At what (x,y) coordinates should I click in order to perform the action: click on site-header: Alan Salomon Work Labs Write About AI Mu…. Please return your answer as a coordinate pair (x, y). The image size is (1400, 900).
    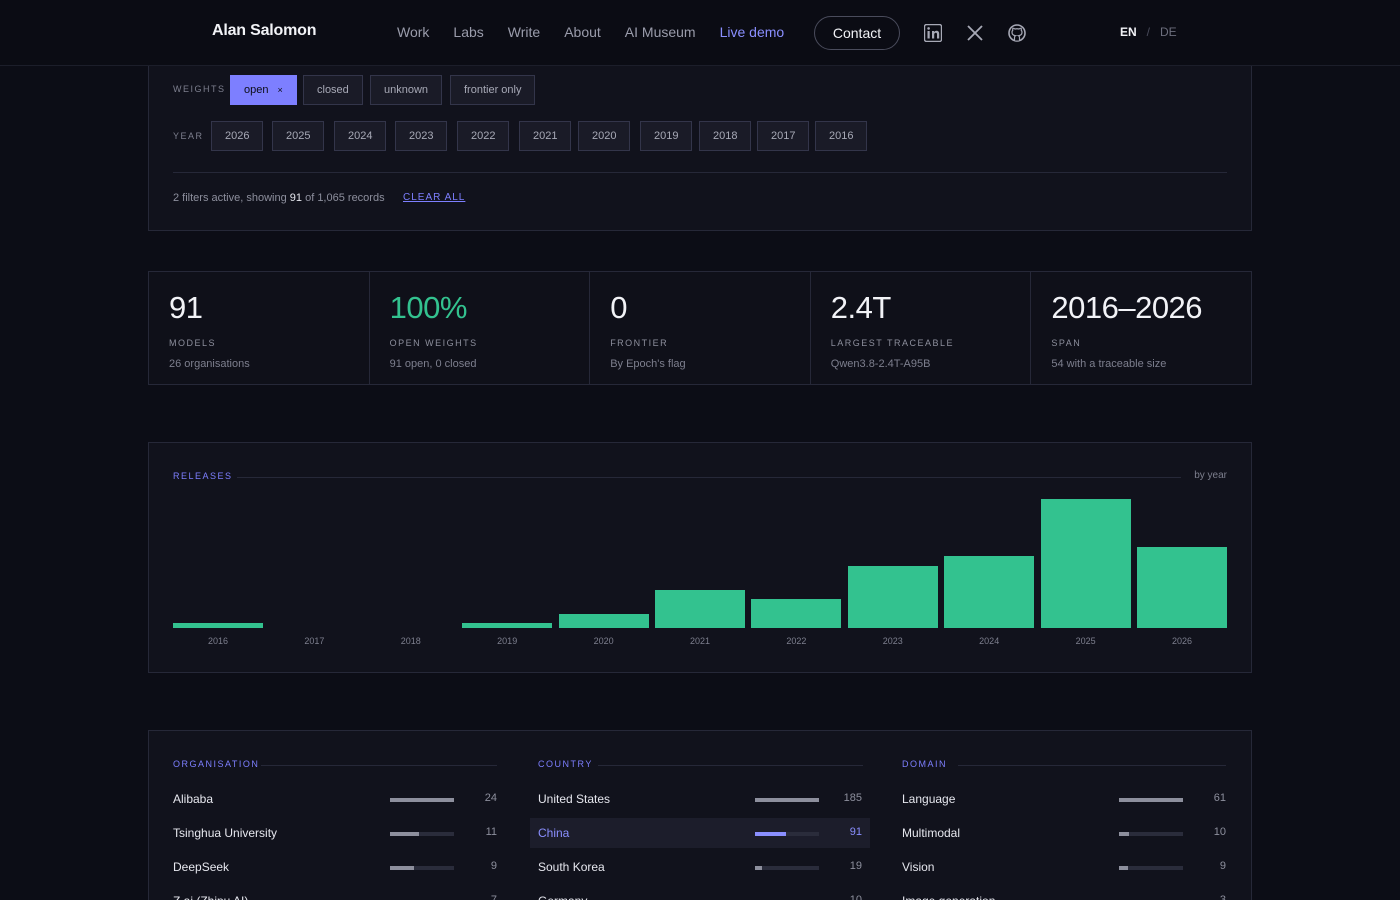
    Looking at the image, I should click on (700, 33).